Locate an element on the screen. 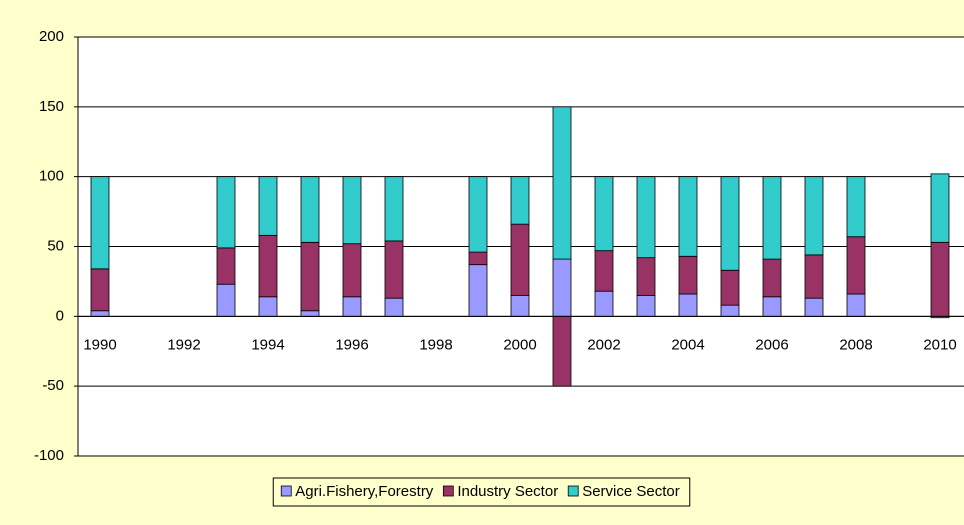  x-tick-label: 2010 is located at coordinates (939, 344).